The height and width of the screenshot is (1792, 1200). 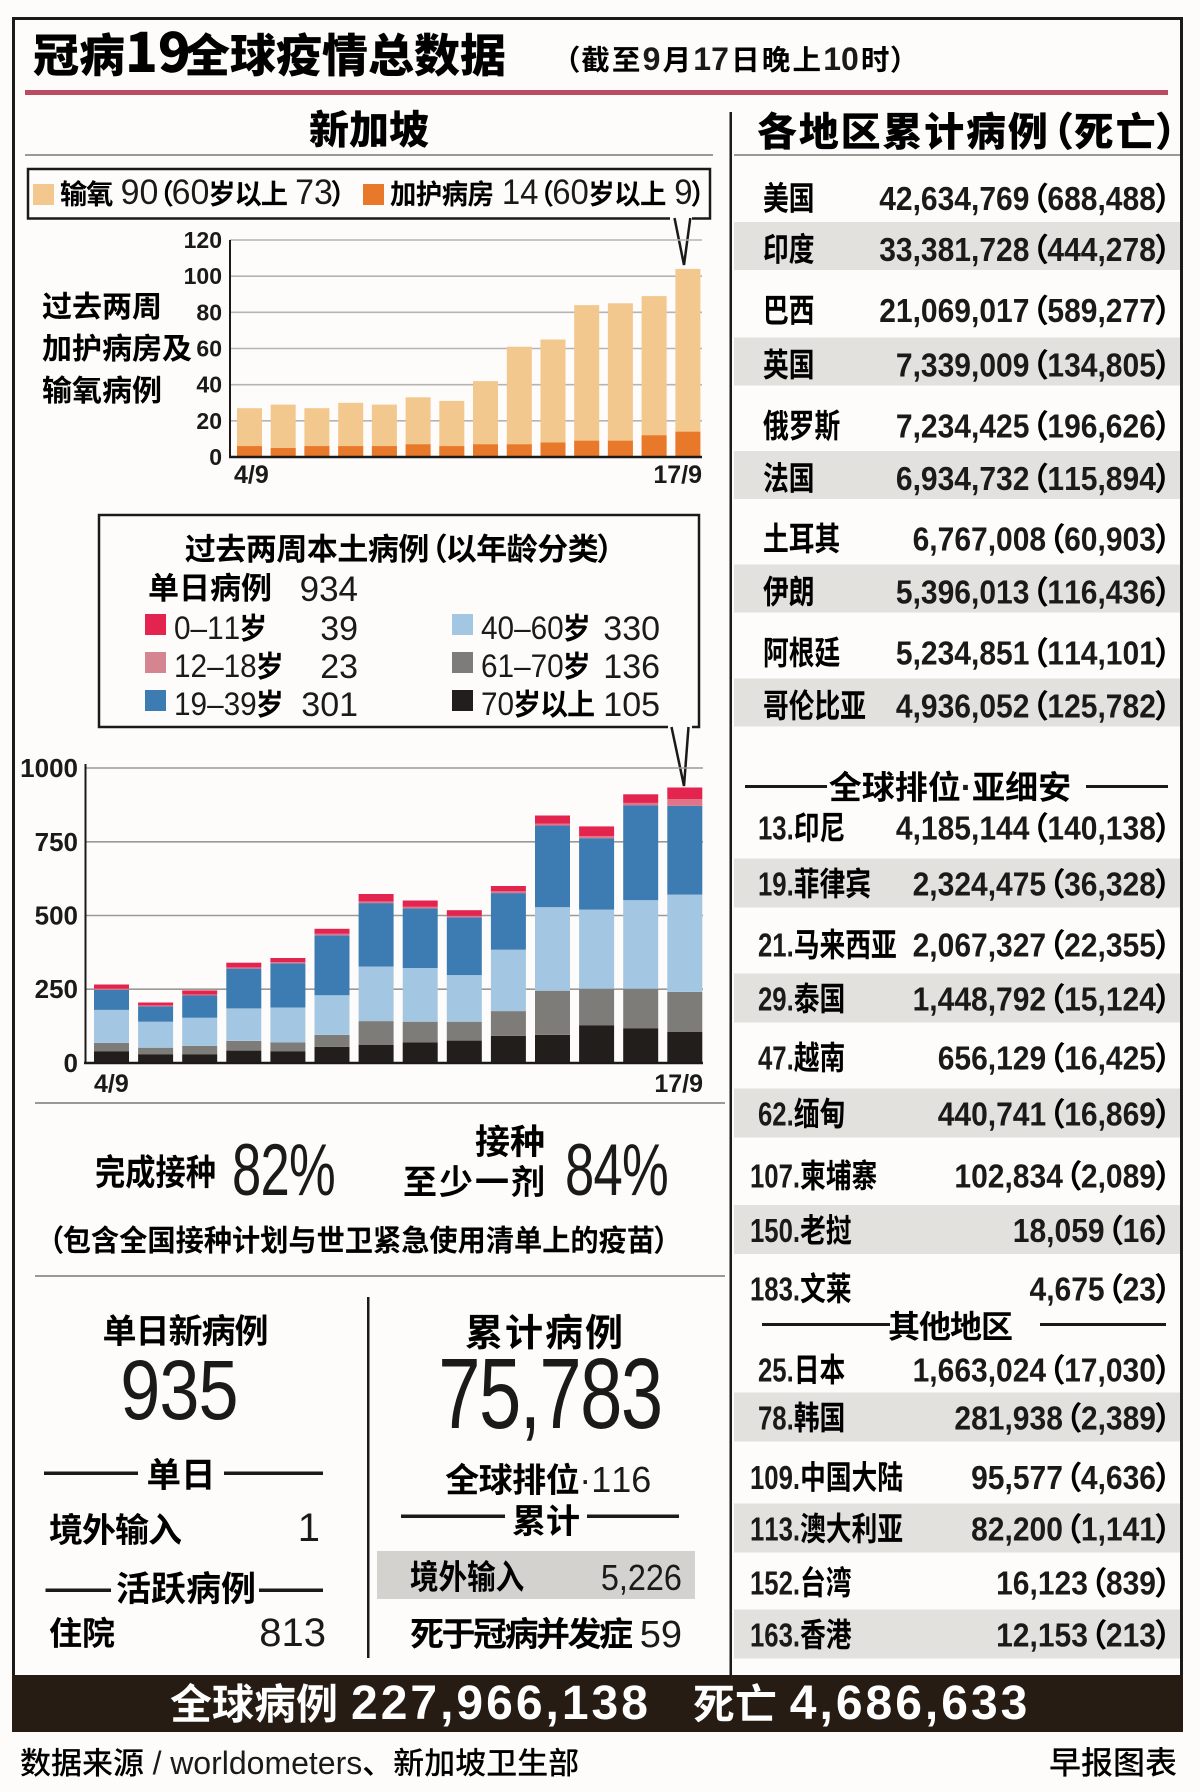 What do you see at coordinates (497, 704) in the screenshot?
I see `svg-text: 70` at bounding box center [497, 704].